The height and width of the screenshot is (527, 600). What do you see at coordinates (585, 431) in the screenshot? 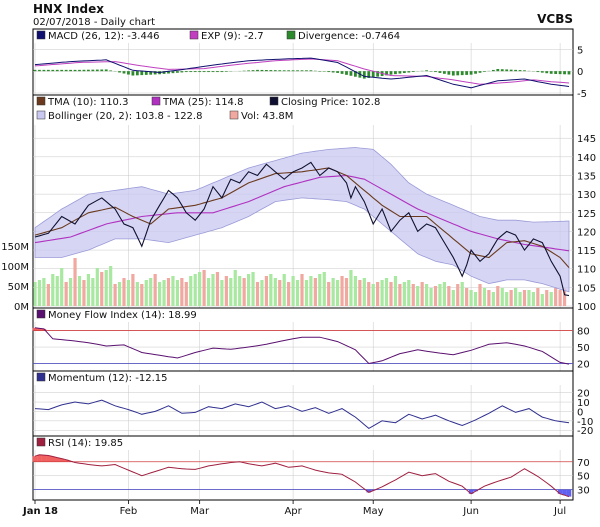
I see `y-tick-label: -20` at bounding box center [585, 431].